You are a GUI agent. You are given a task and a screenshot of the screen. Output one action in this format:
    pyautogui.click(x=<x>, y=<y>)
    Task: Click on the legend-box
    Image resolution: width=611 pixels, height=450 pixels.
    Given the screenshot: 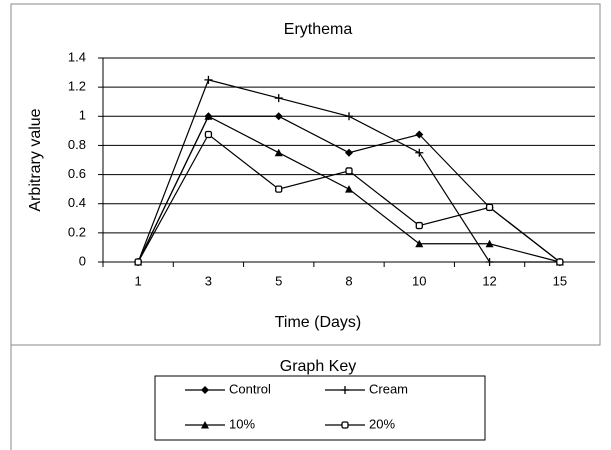 What is the action you would take?
    pyautogui.click(x=320, y=408)
    